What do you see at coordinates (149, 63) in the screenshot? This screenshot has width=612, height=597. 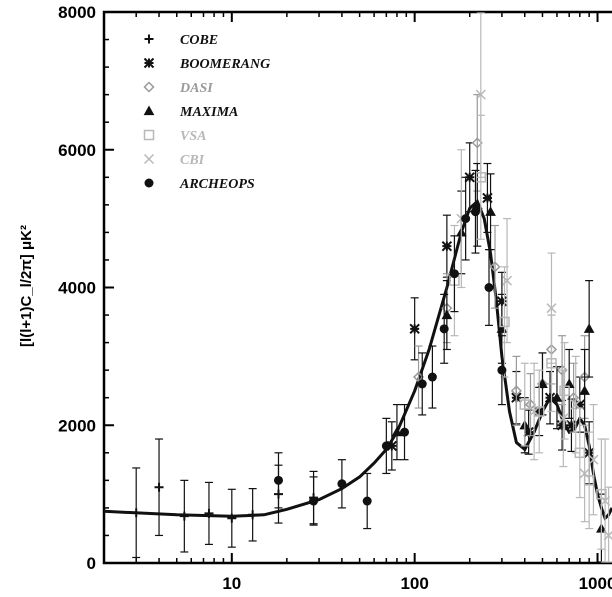 I see `legend-marker-boomerang` at bounding box center [149, 63].